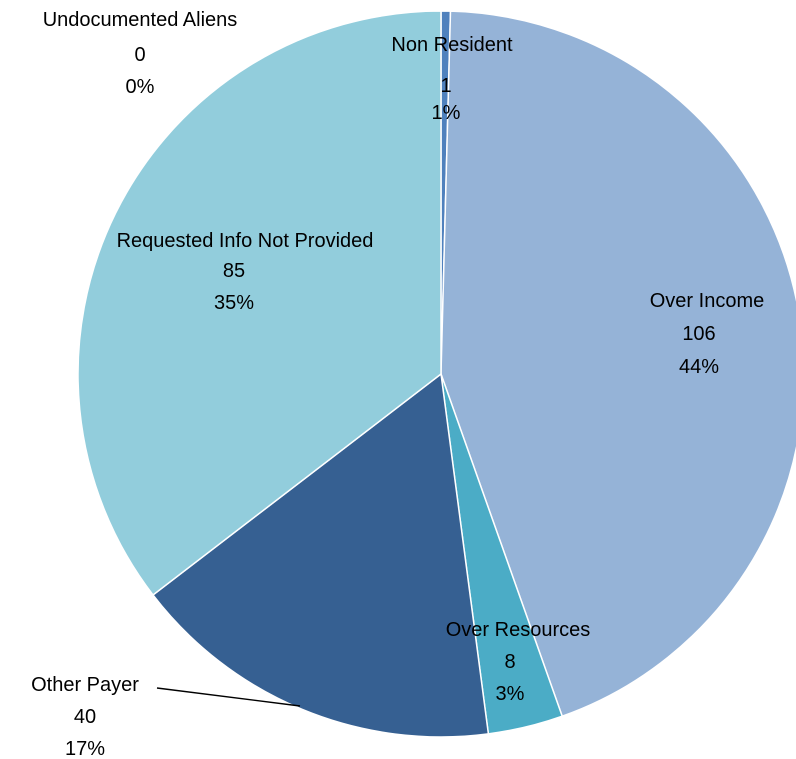 The image size is (796, 759). I want to click on slice-label-value: 1, so click(445, 86).